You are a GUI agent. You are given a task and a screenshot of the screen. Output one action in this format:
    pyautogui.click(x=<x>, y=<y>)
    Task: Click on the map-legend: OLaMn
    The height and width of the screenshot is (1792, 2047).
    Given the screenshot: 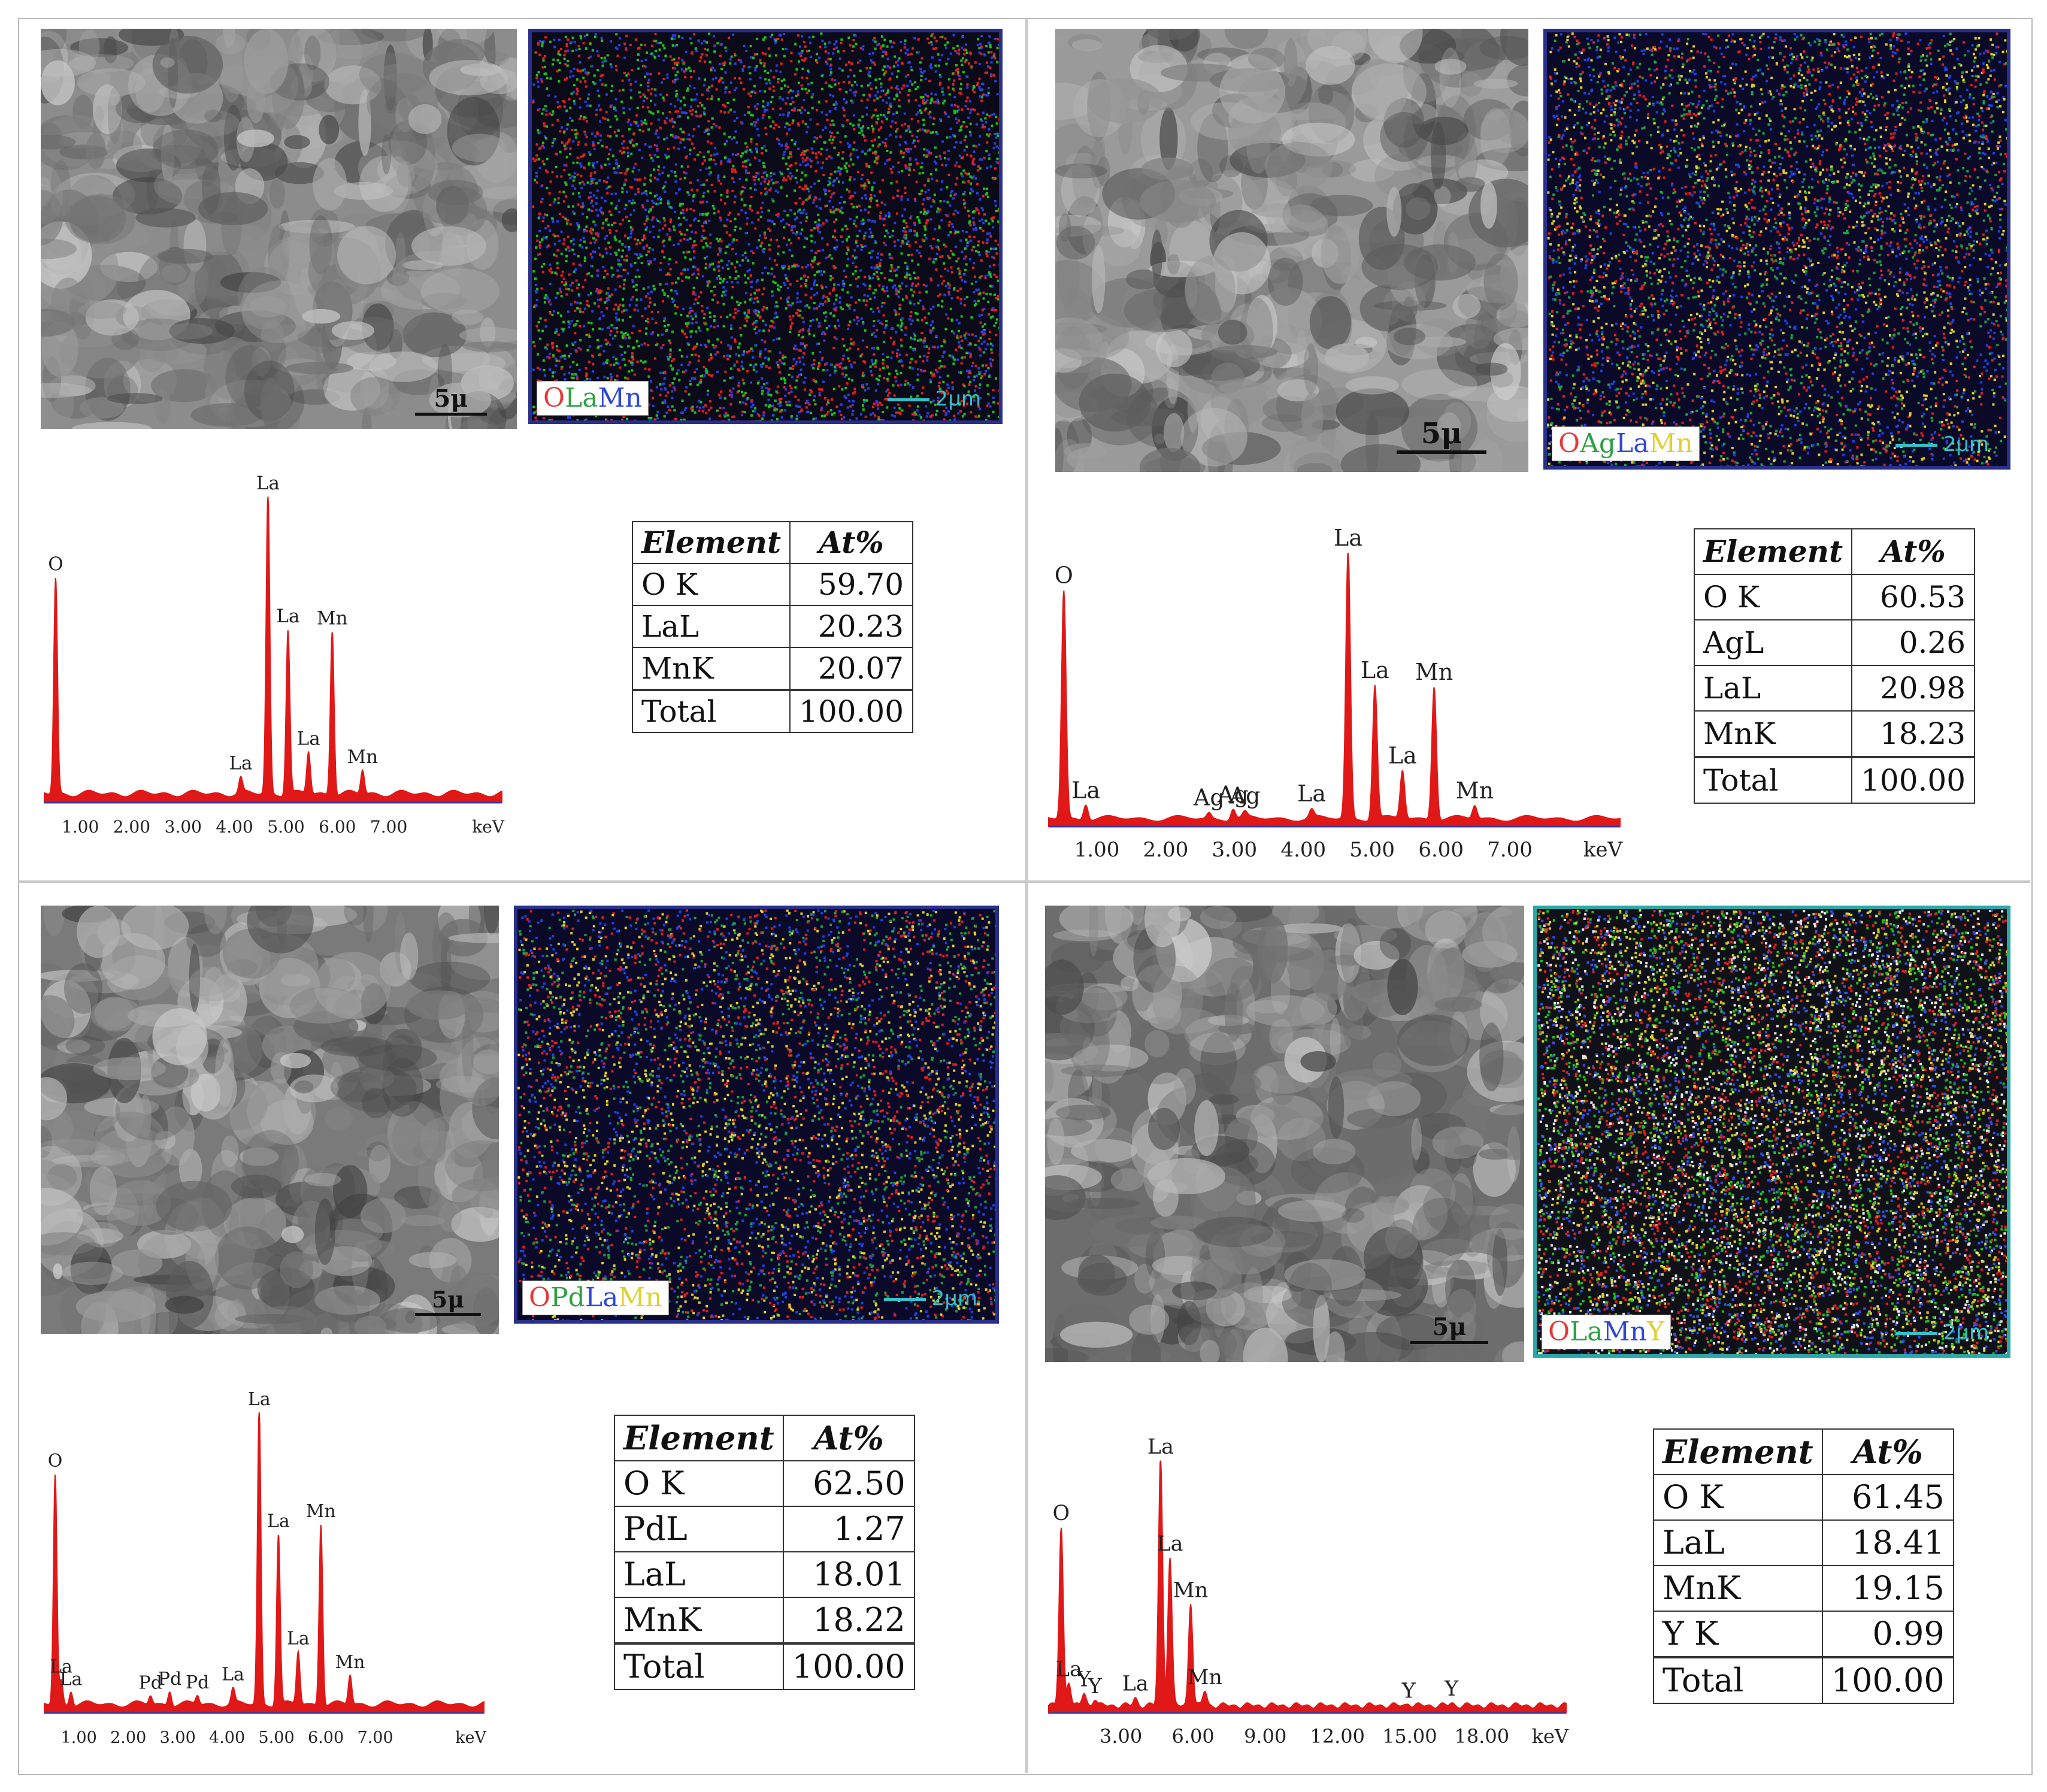 What is the action you would take?
    pyautogui.click(x=593, y=398)
    